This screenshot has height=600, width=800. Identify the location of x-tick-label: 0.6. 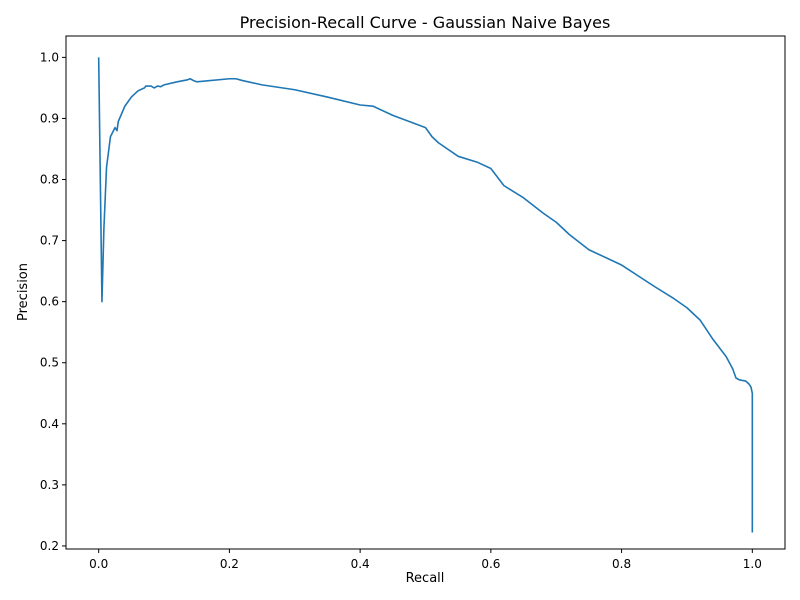
(490, 564).